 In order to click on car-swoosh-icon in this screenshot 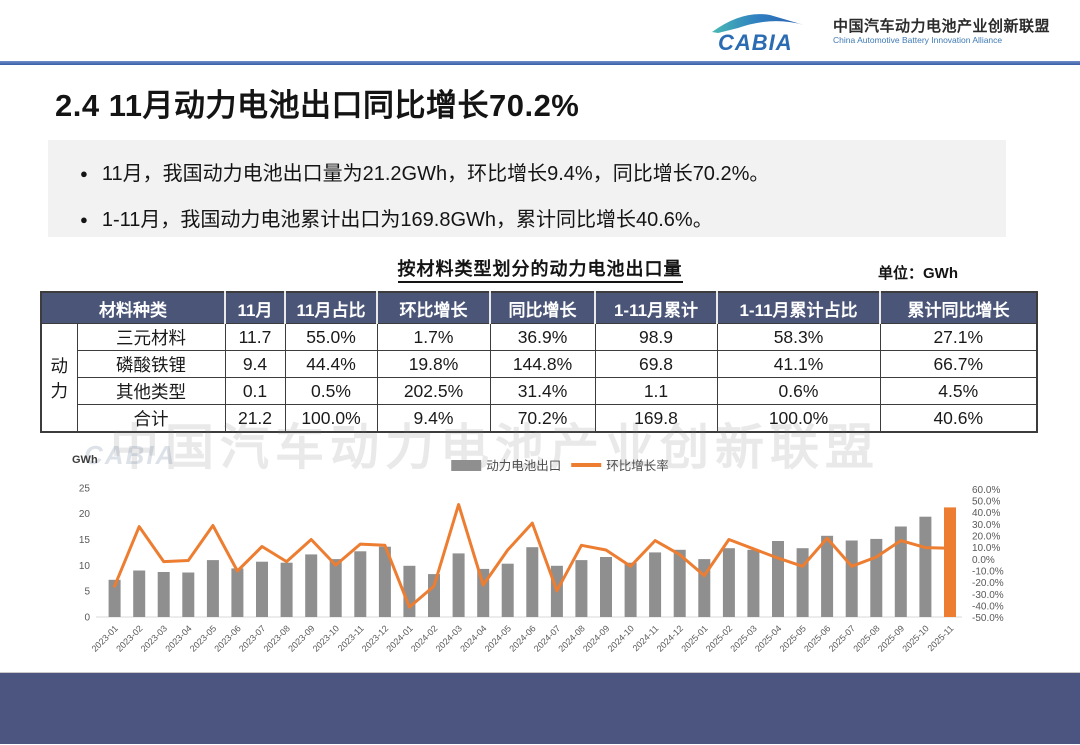, I will do `click(757, 23)`.